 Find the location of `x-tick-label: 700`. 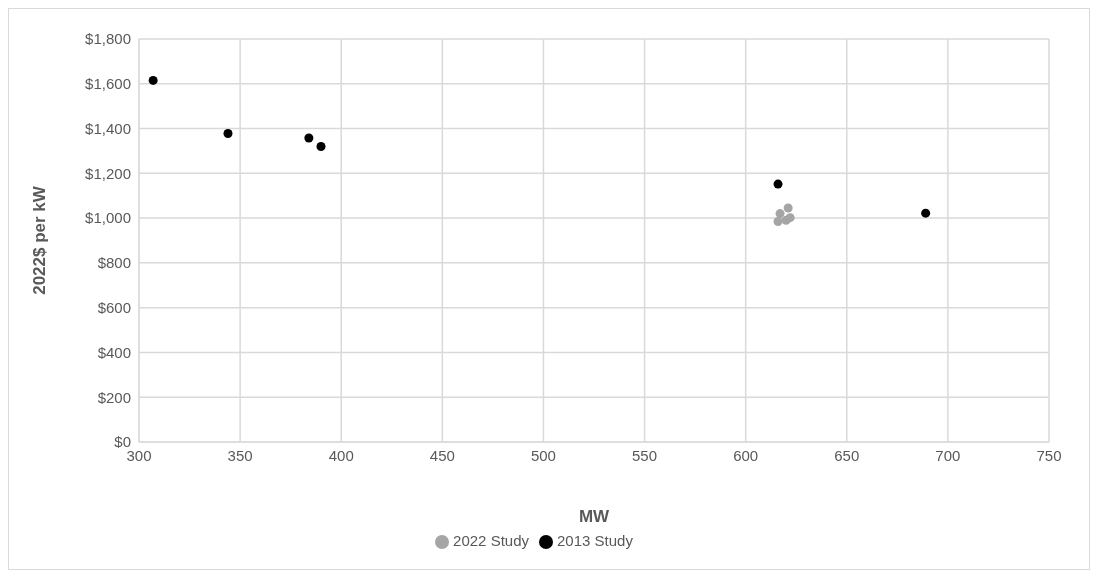

x-tick-label: 700 is located at coordinates (948, 455).